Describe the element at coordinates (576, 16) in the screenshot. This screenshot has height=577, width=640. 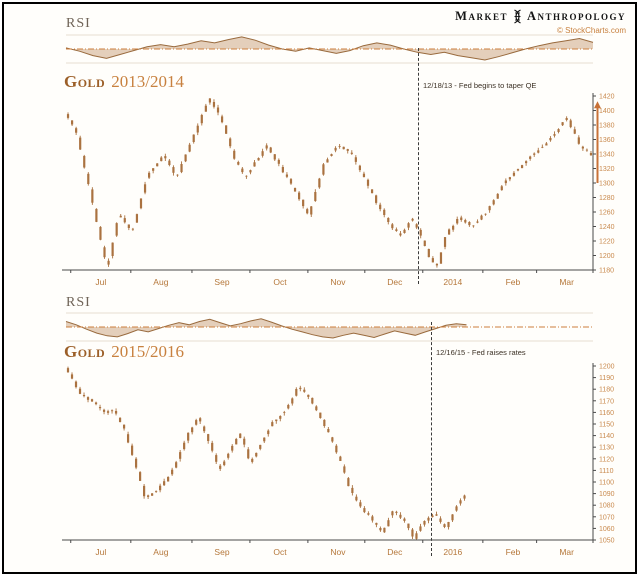
I see `brand-anthropology: Anthropology` at that location.